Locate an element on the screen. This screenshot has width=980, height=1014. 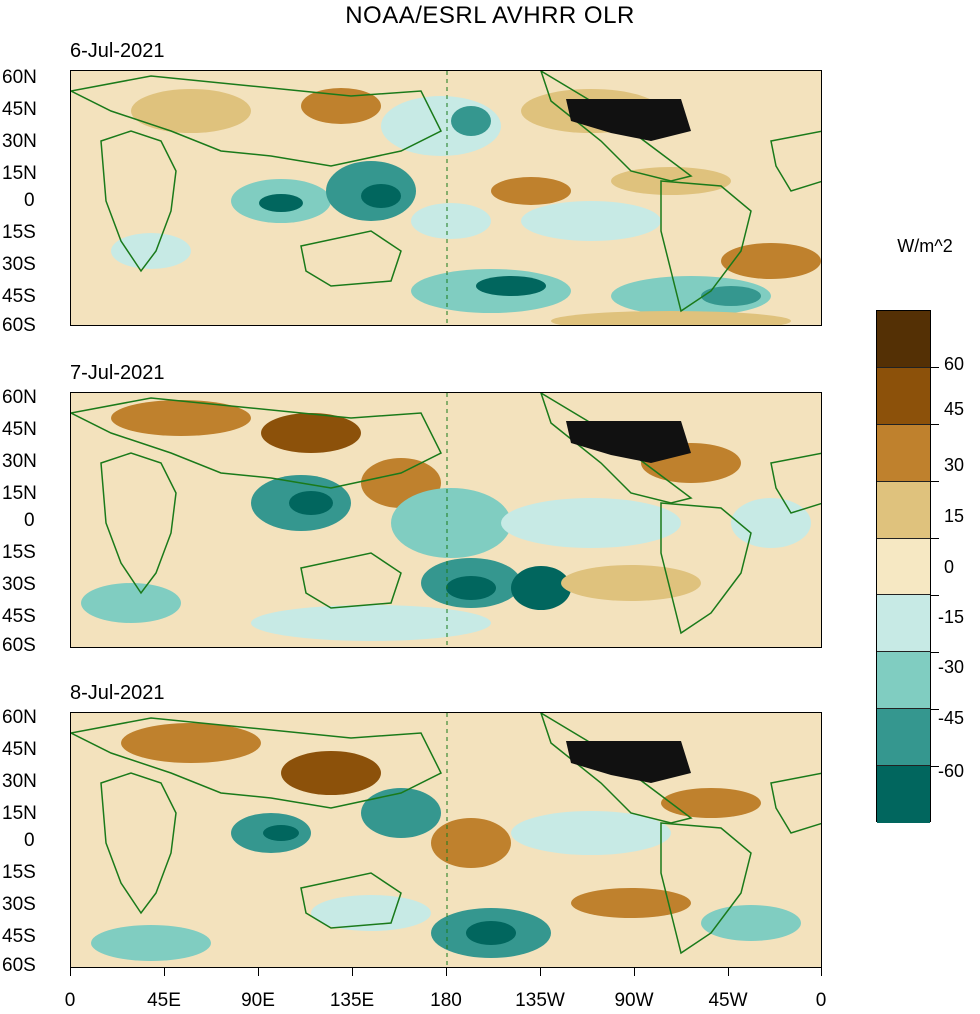
chart-title: NOAA/ESRL AVHRR OLR is located at coordinates (490, 15).